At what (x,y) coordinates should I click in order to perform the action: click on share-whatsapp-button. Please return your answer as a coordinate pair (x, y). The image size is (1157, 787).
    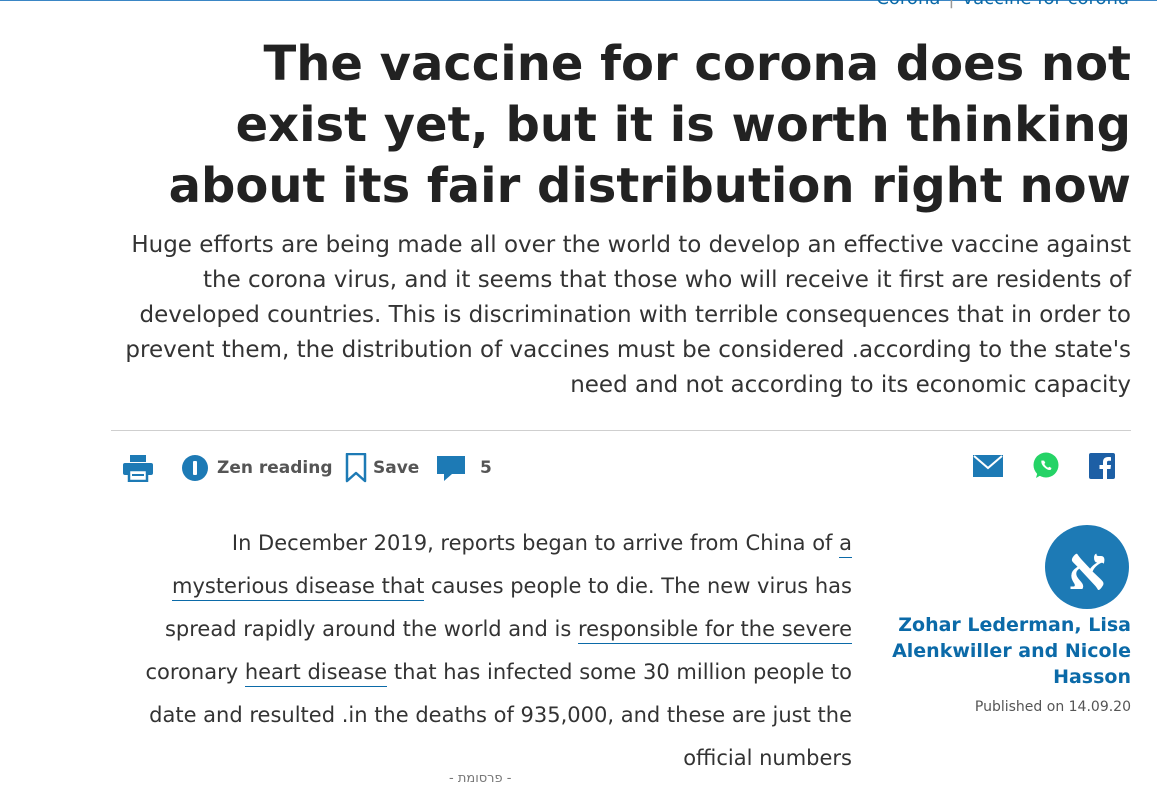
    Looking at the image, I should click on (1046, 468).